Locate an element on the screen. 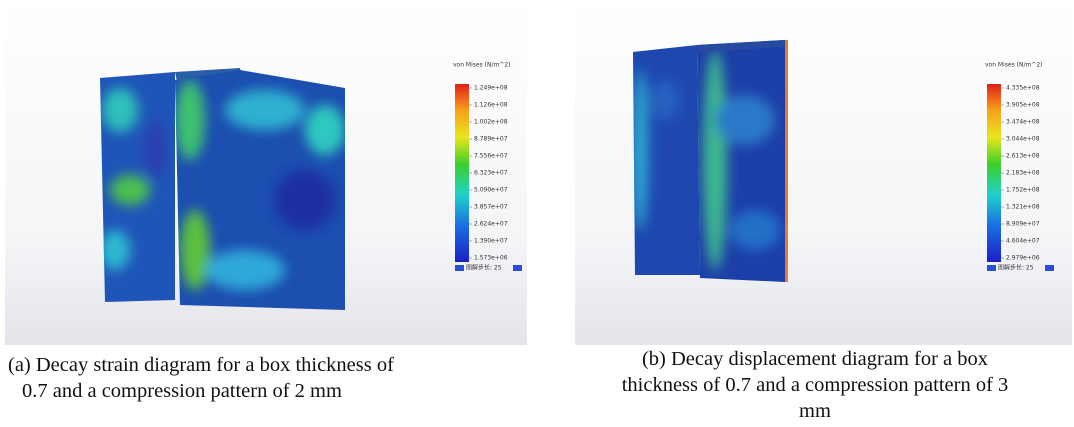 The height and width of the screenshot is (427, 1074). colorbar-label: 2.183e+08 is located at coordinates (1023, 173).